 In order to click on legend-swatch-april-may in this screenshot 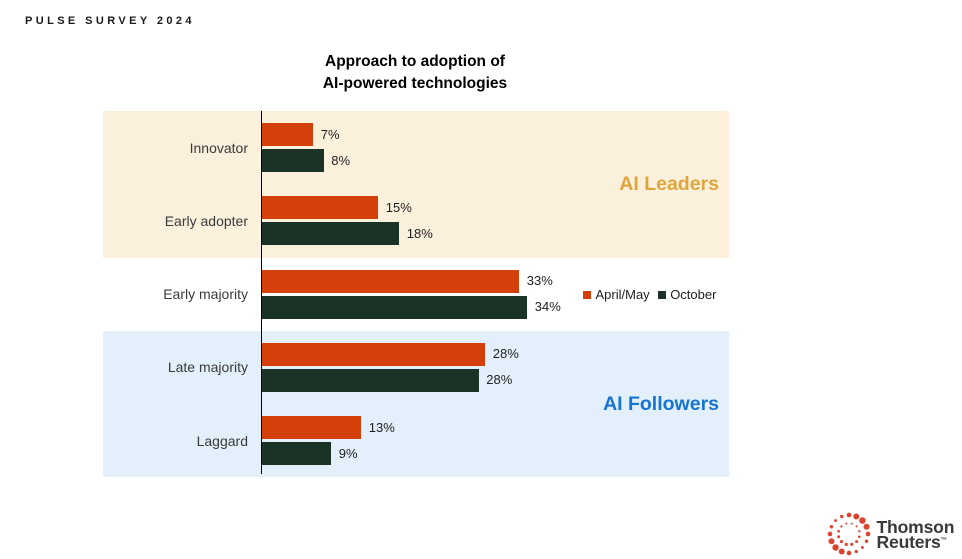, I will do `click(587, 294)`.